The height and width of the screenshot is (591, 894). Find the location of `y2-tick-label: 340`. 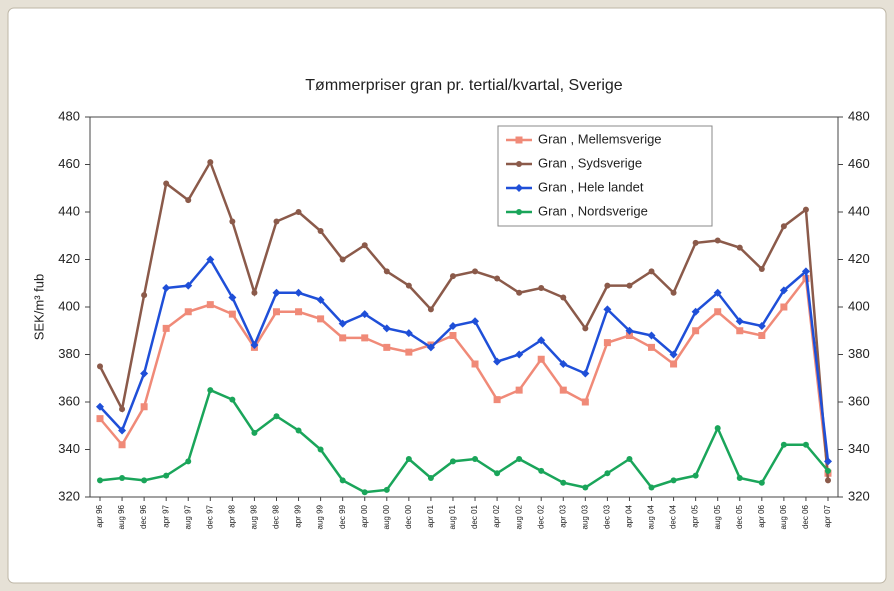

y2-tick-label: 340 is located at coordinates (859, 448).